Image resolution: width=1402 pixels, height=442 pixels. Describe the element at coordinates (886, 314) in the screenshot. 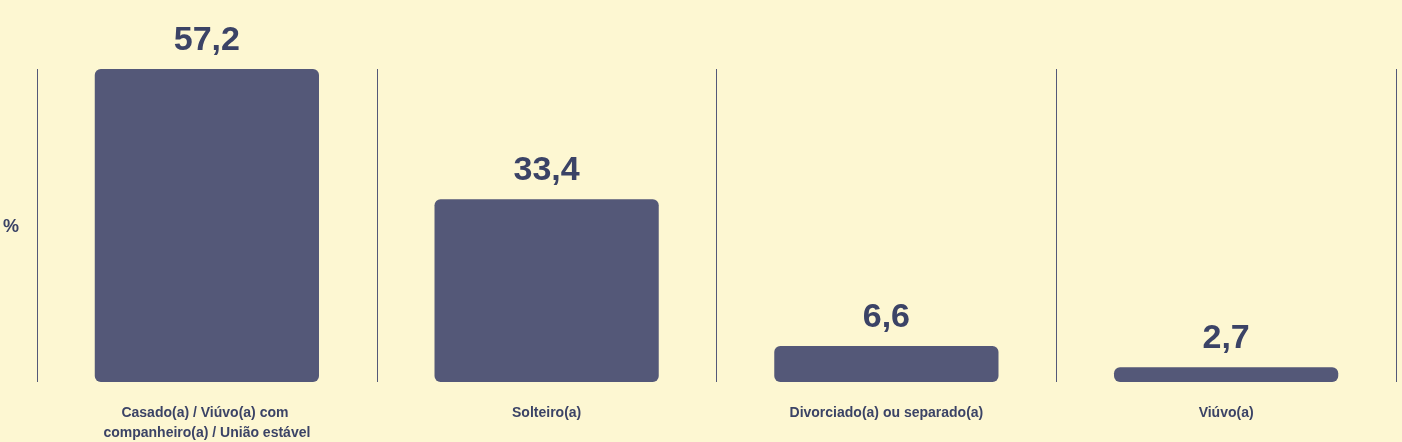

I see `data-label: 6,6` at that location.